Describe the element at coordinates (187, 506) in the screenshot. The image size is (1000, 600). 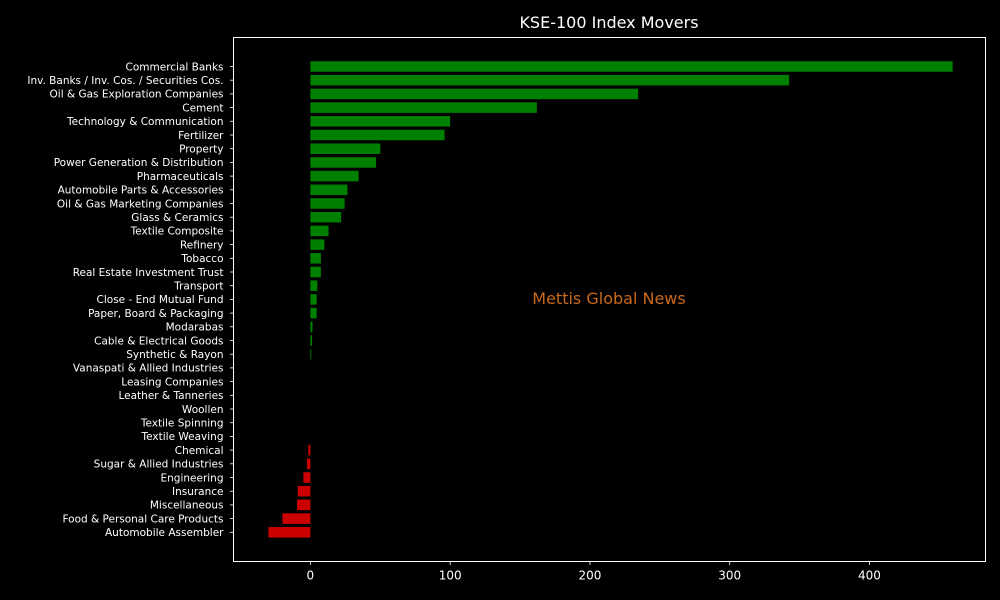
I see `category-label: Miscellaneous` at that location.